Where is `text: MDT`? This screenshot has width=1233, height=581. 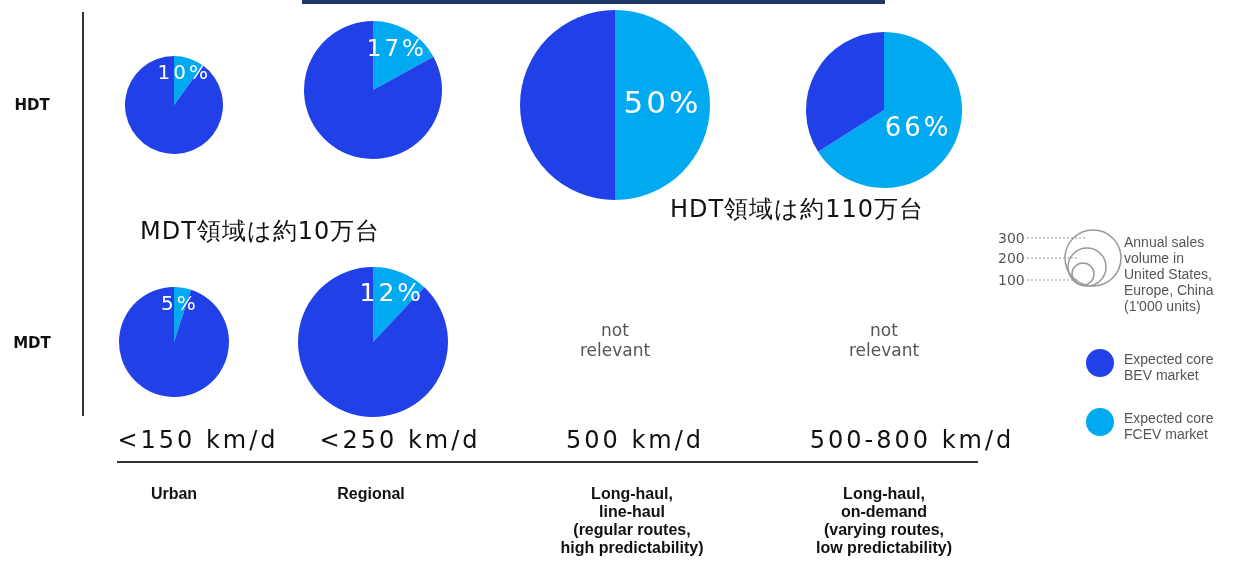
text: MDT is located at coordinates (32, 343).